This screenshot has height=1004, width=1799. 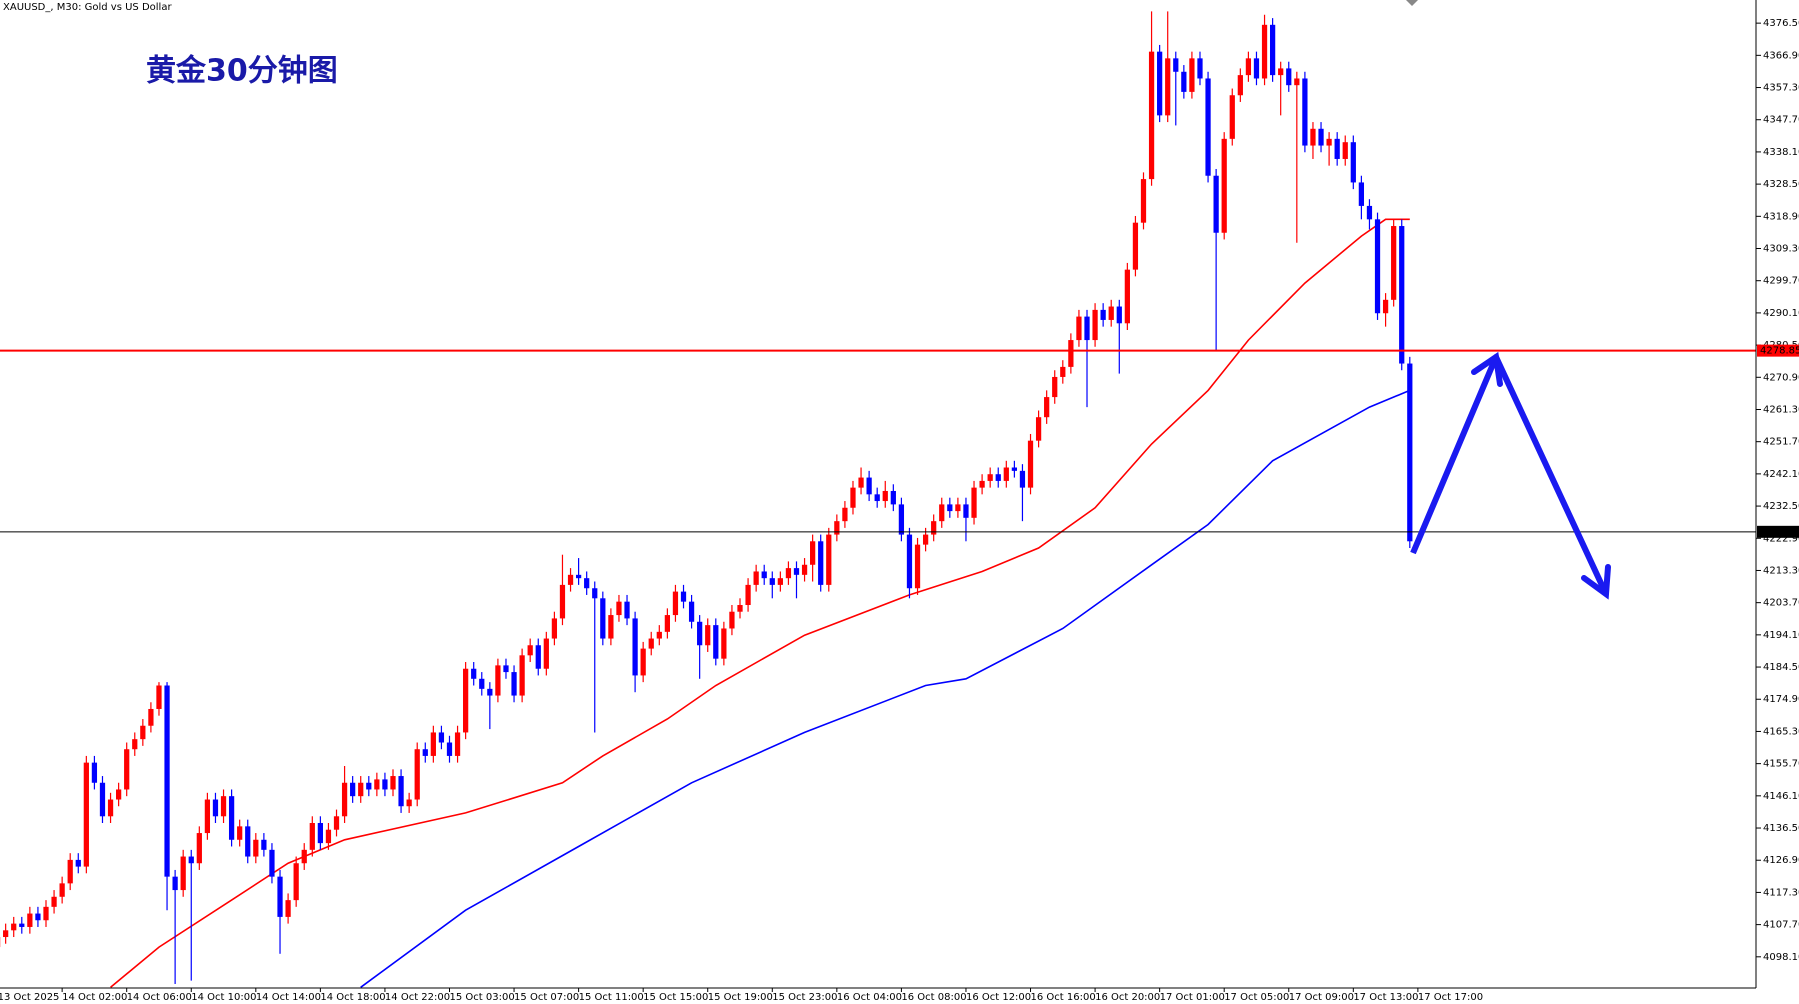 What do you see at coordinates (1450, 997) in the screenshot?
I see `x-tick-label: 17 Oct 17:00` at bounding box center [1450, 997].